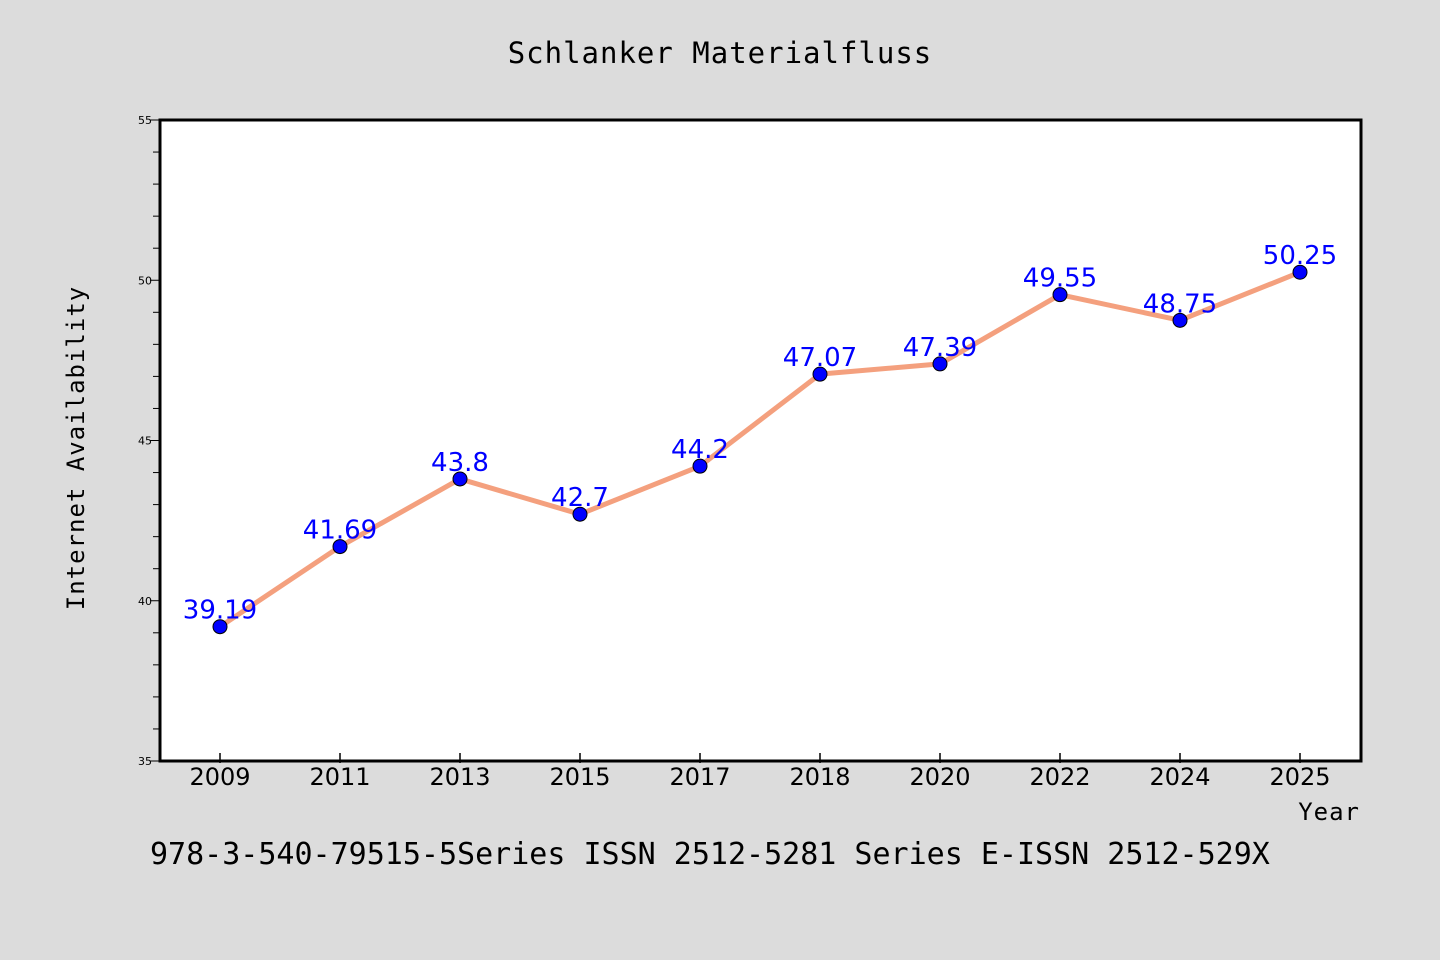 The image size is (1440, 960). Describe the element at coordinates (940, 348) in the screenshot. I see `data-label: 47.39` at that location.